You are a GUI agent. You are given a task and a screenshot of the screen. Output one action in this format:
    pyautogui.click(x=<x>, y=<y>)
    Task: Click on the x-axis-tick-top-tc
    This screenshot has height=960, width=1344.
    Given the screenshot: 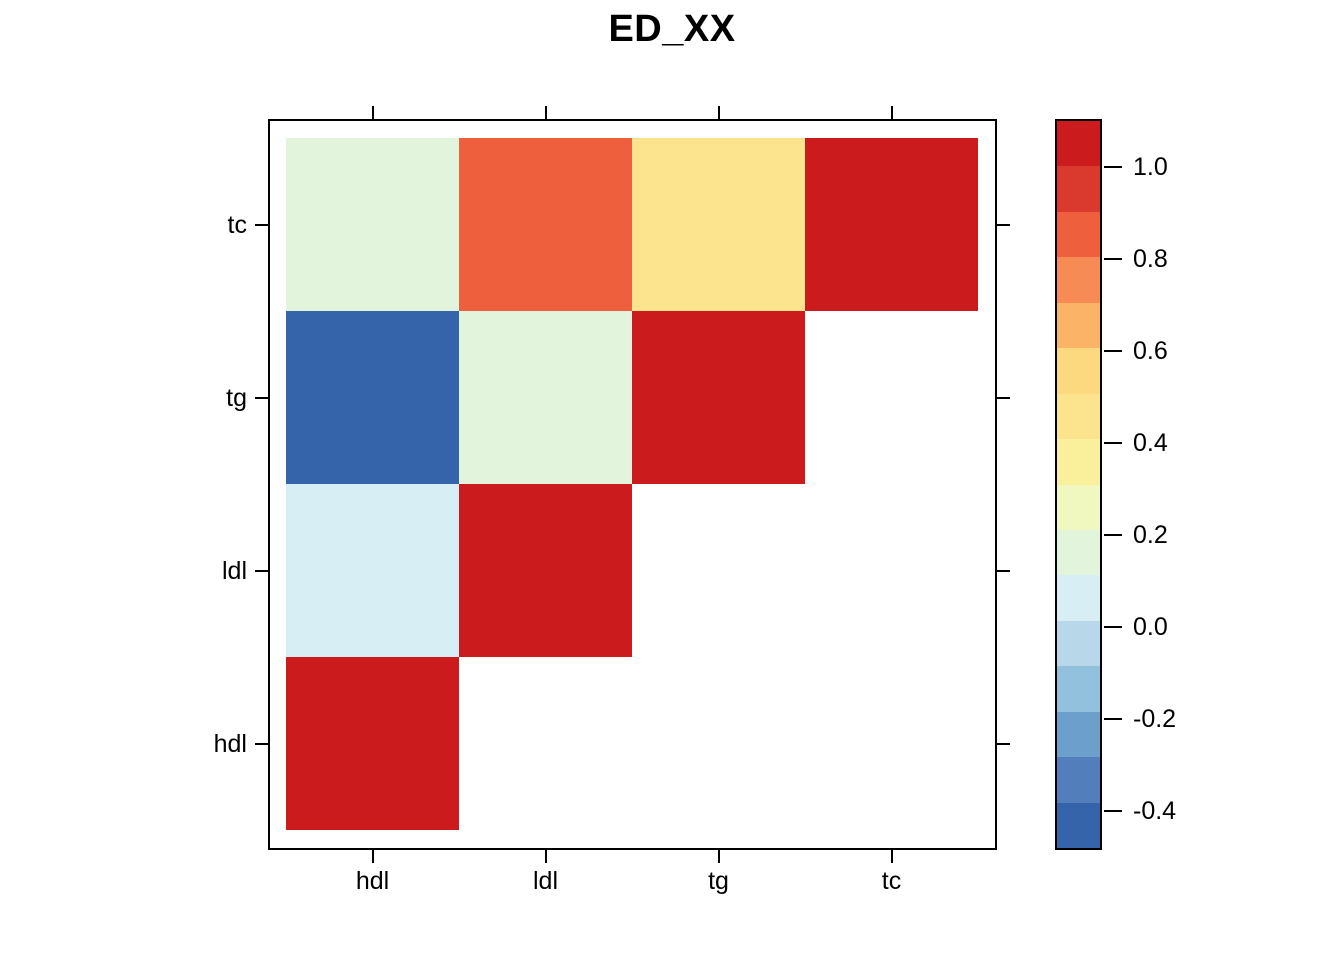 What is the action you would take?
    pyautogui.click(x=891, y=112)
    